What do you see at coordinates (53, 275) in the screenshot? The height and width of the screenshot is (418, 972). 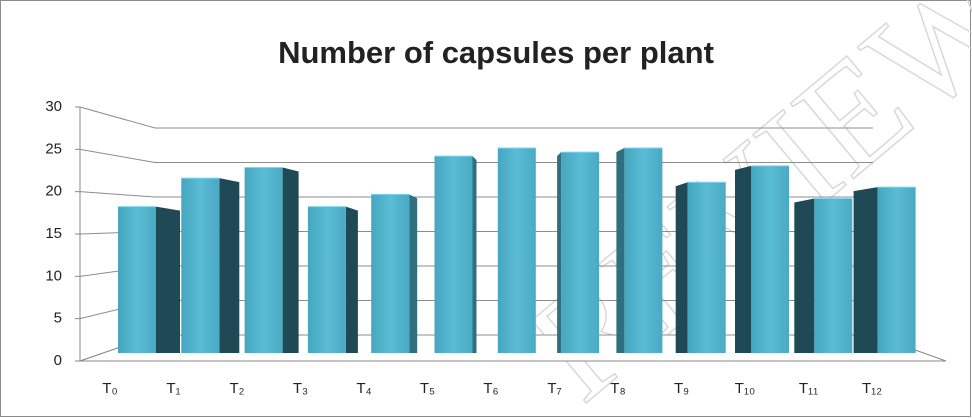 I see `y-tick-label: 10` at bounding box center [53, 275].